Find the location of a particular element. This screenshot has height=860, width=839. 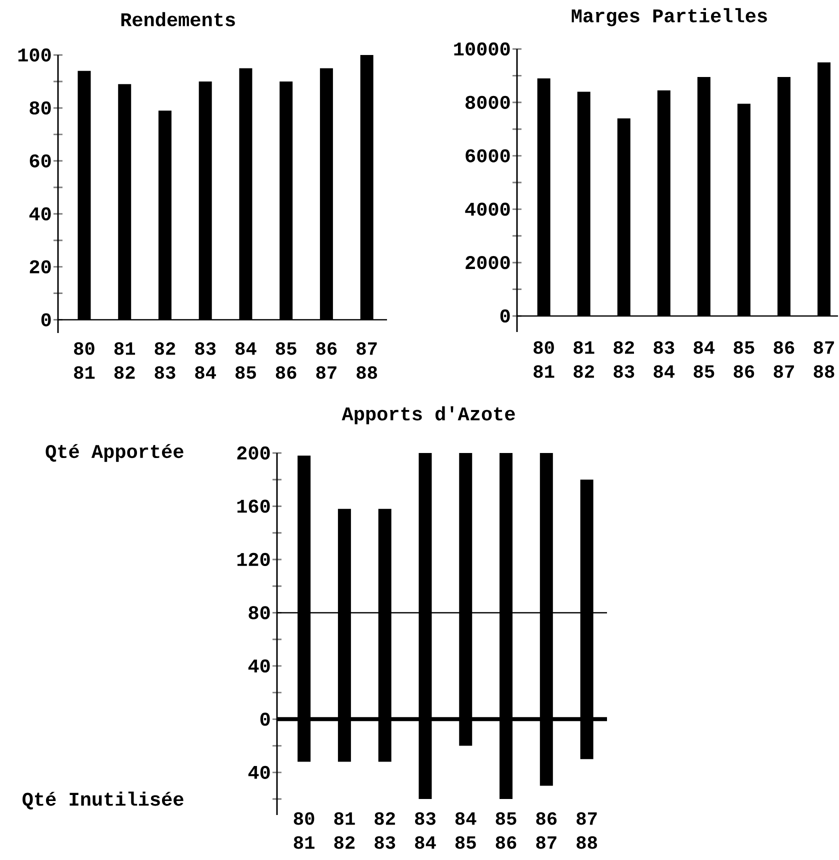

text: Qté Apportée is located at coordinates (115, 453).